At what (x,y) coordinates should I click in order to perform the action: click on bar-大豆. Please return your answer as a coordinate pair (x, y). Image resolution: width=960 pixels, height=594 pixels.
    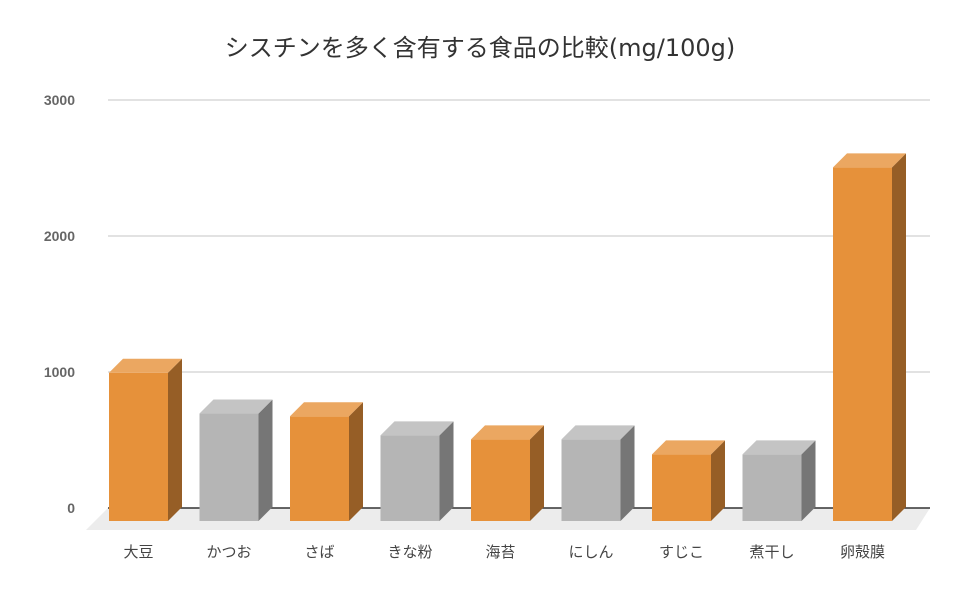
    Looking at the image, I should click on (145, 439).